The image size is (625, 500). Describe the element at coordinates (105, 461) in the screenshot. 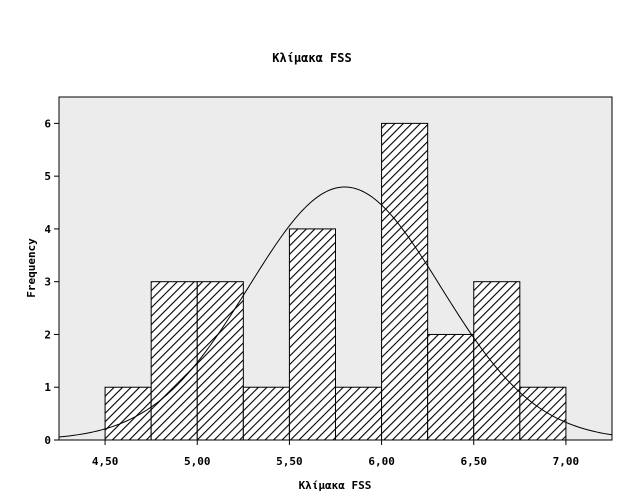

I see `x-tick-label: 4,50` at that location.